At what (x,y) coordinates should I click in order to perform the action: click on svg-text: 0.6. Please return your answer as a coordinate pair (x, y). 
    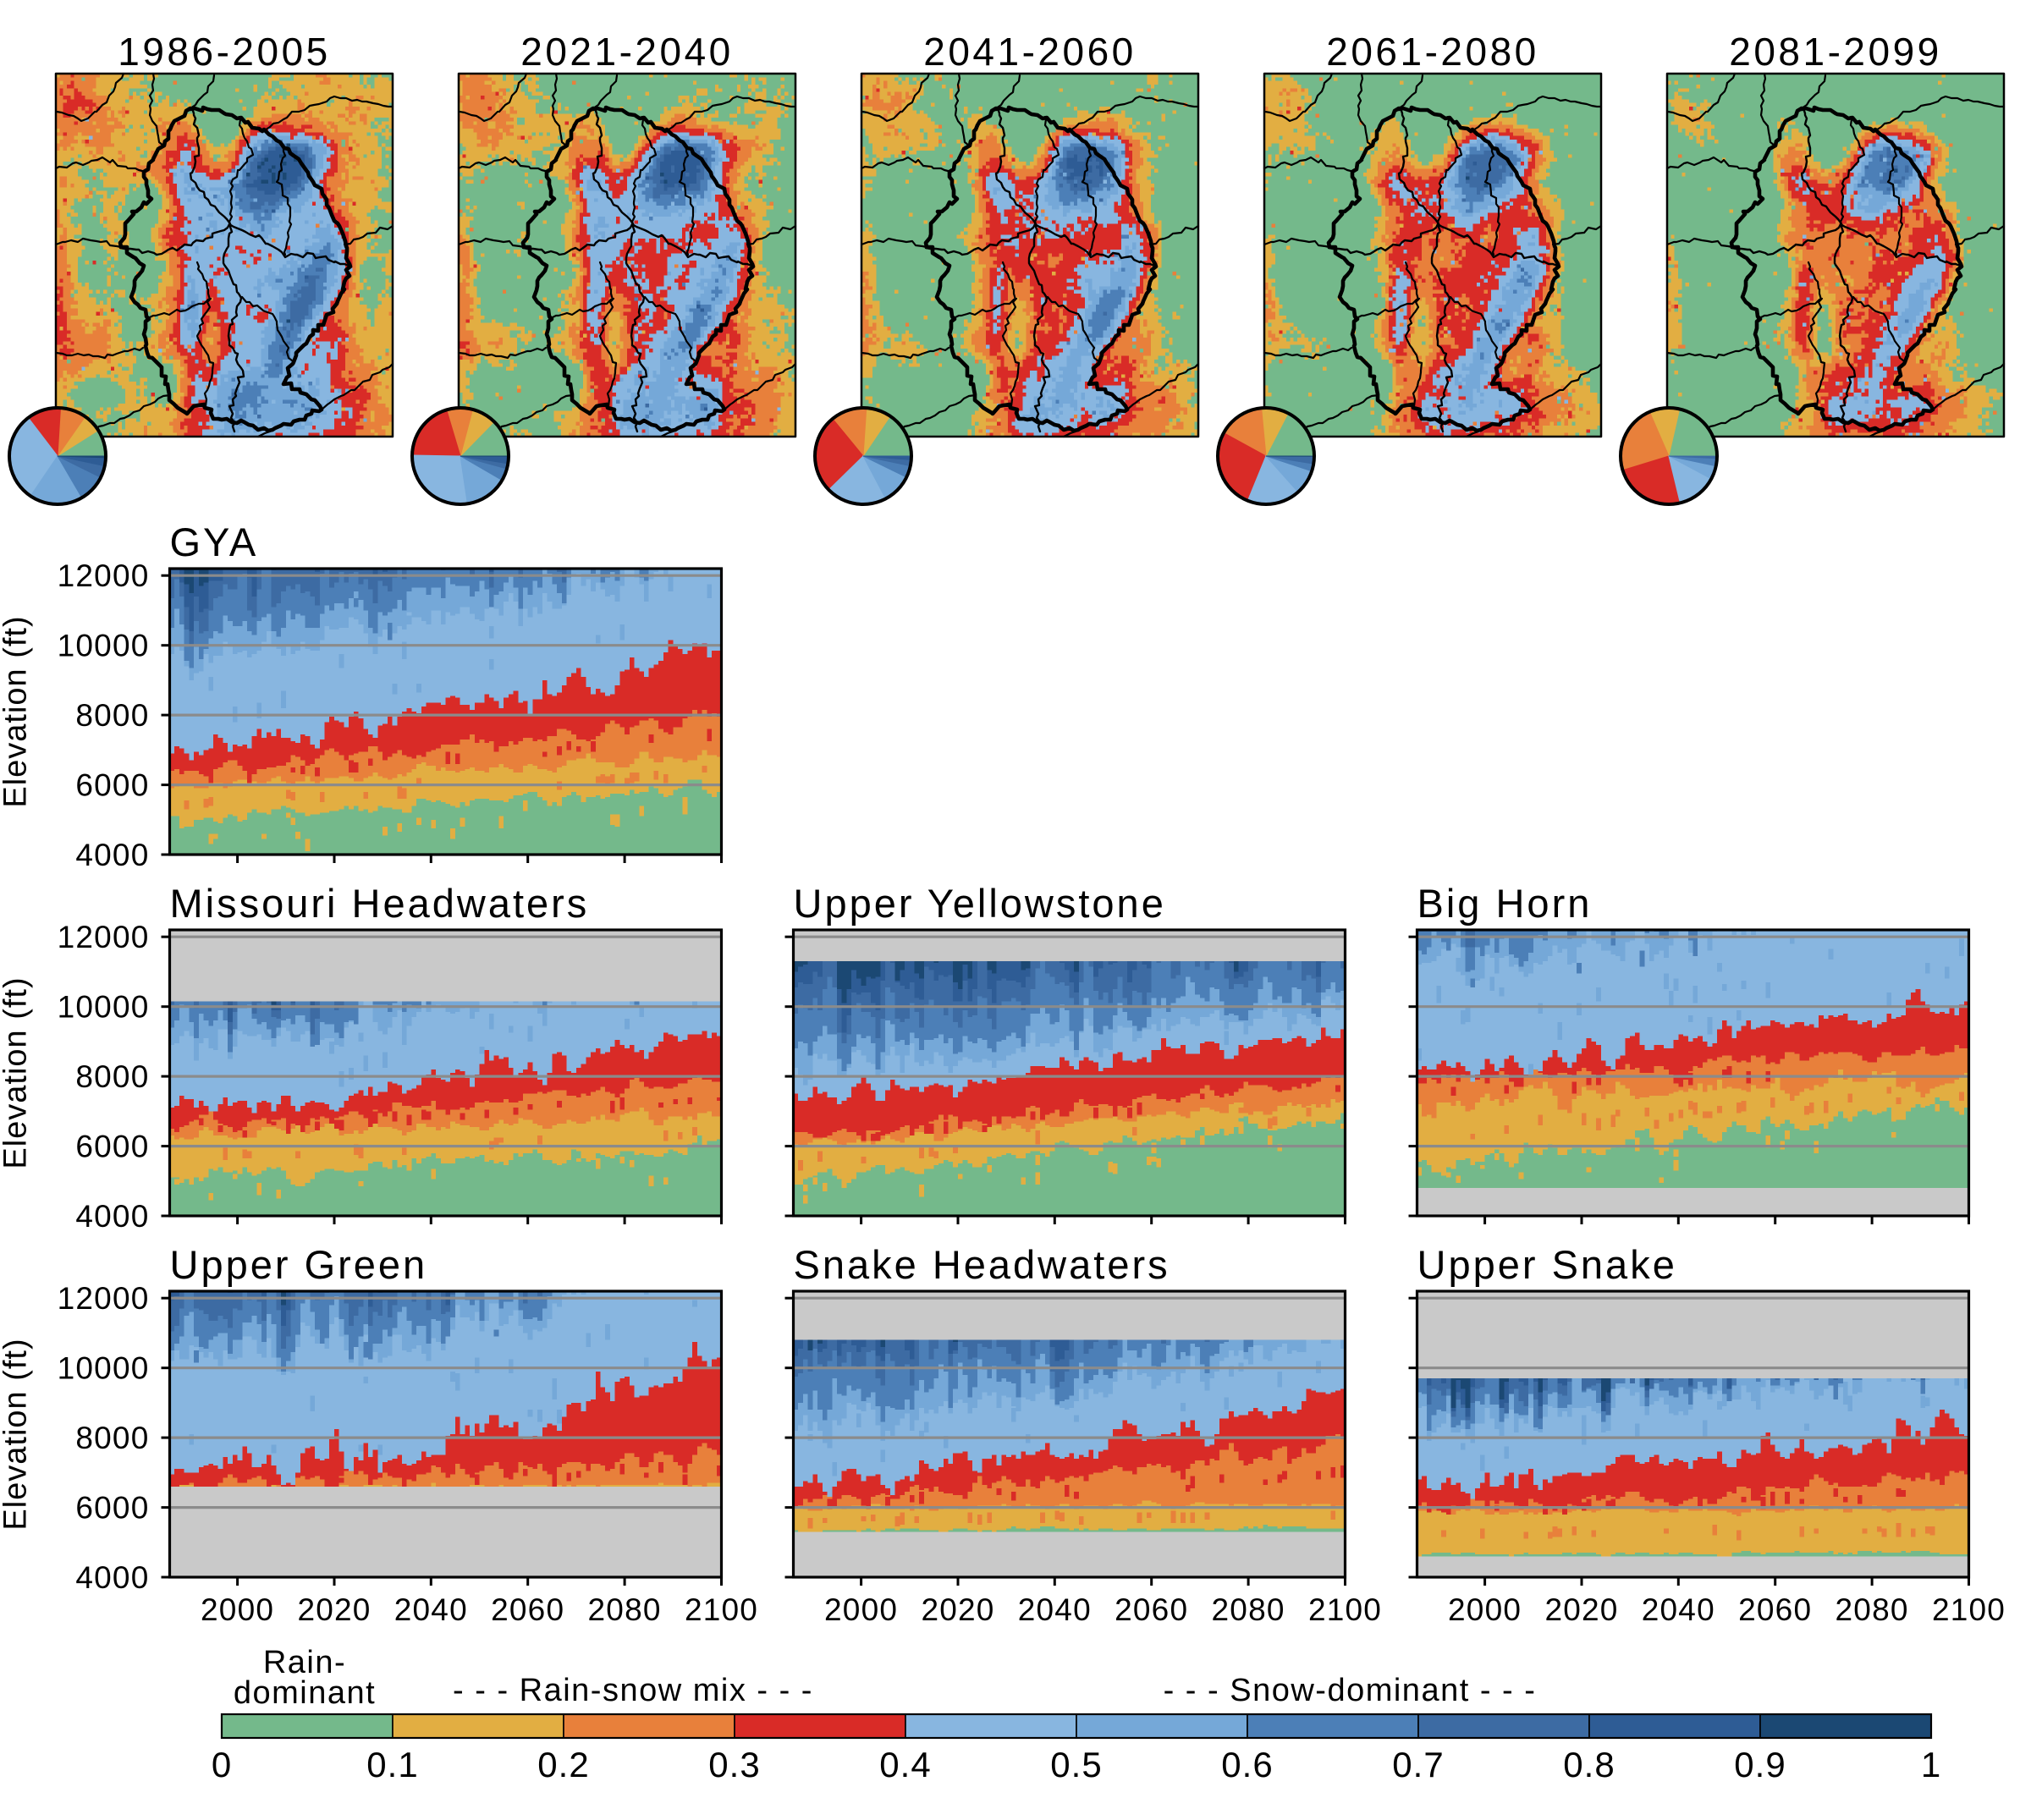
    Looking at the image, I should click on (1247, 1764).